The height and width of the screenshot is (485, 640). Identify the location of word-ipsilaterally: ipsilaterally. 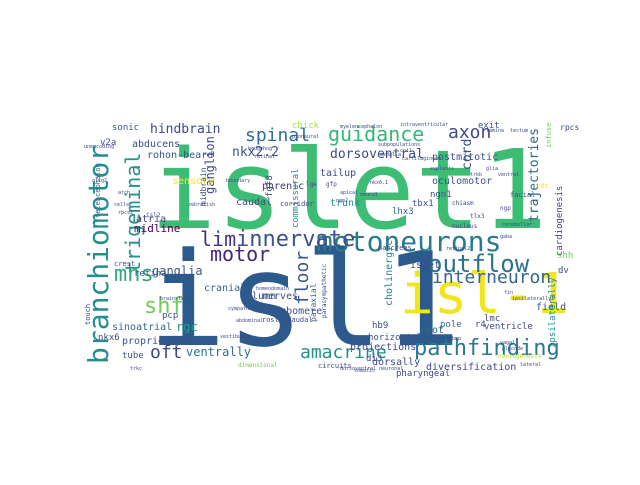
(553, 312).